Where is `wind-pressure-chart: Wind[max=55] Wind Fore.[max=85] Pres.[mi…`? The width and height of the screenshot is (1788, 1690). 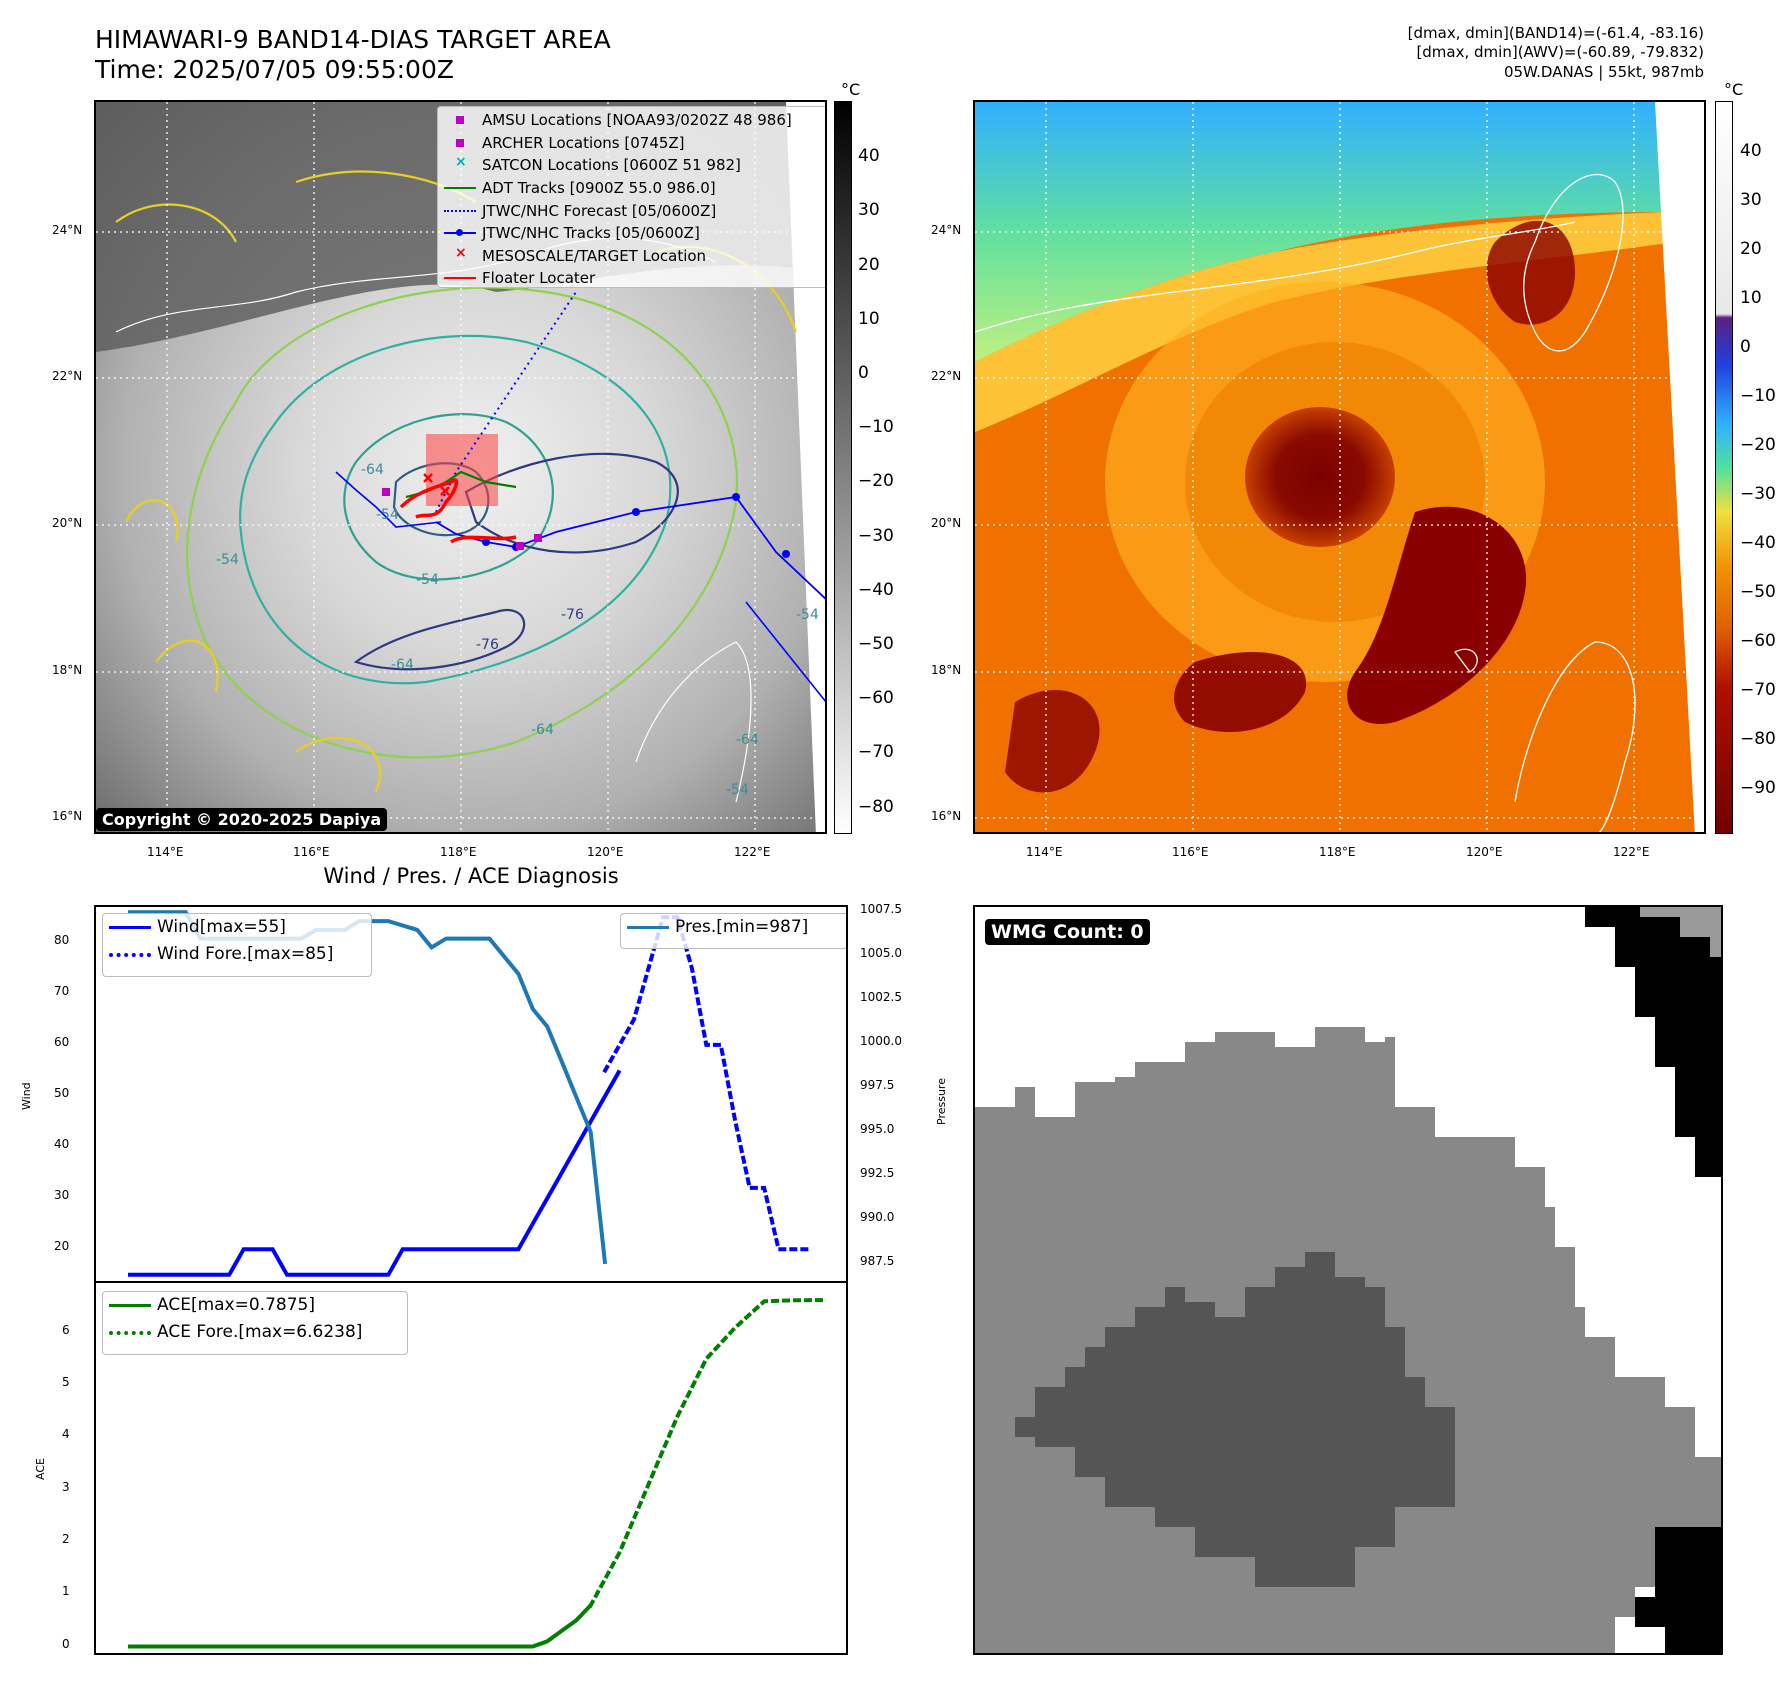
wind-pressure-chart: Wind[max=55] Wind Fore.[max=85] Pres.[mi… is located at coordinates (471, 1094).